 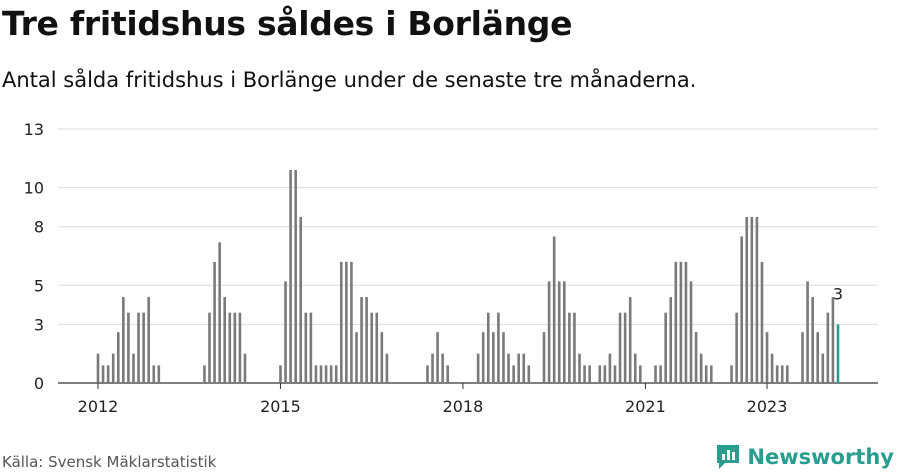 I want to click on page-title: Tre fritidshus såldes i Borlänge, so click(x=287, y=23).